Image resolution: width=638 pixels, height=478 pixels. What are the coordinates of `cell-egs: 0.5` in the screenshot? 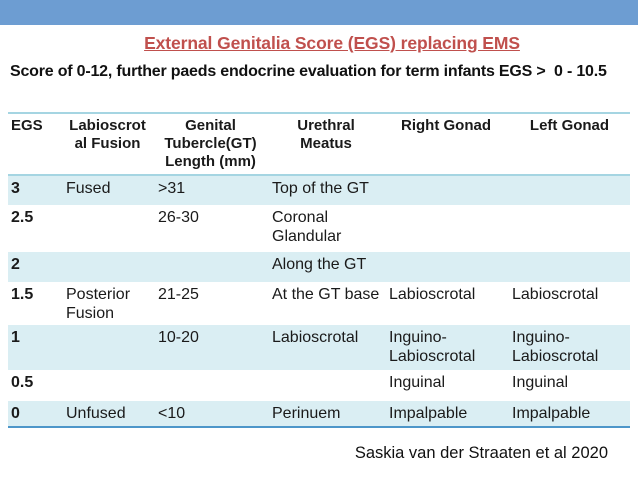 It's located at (22, 382).